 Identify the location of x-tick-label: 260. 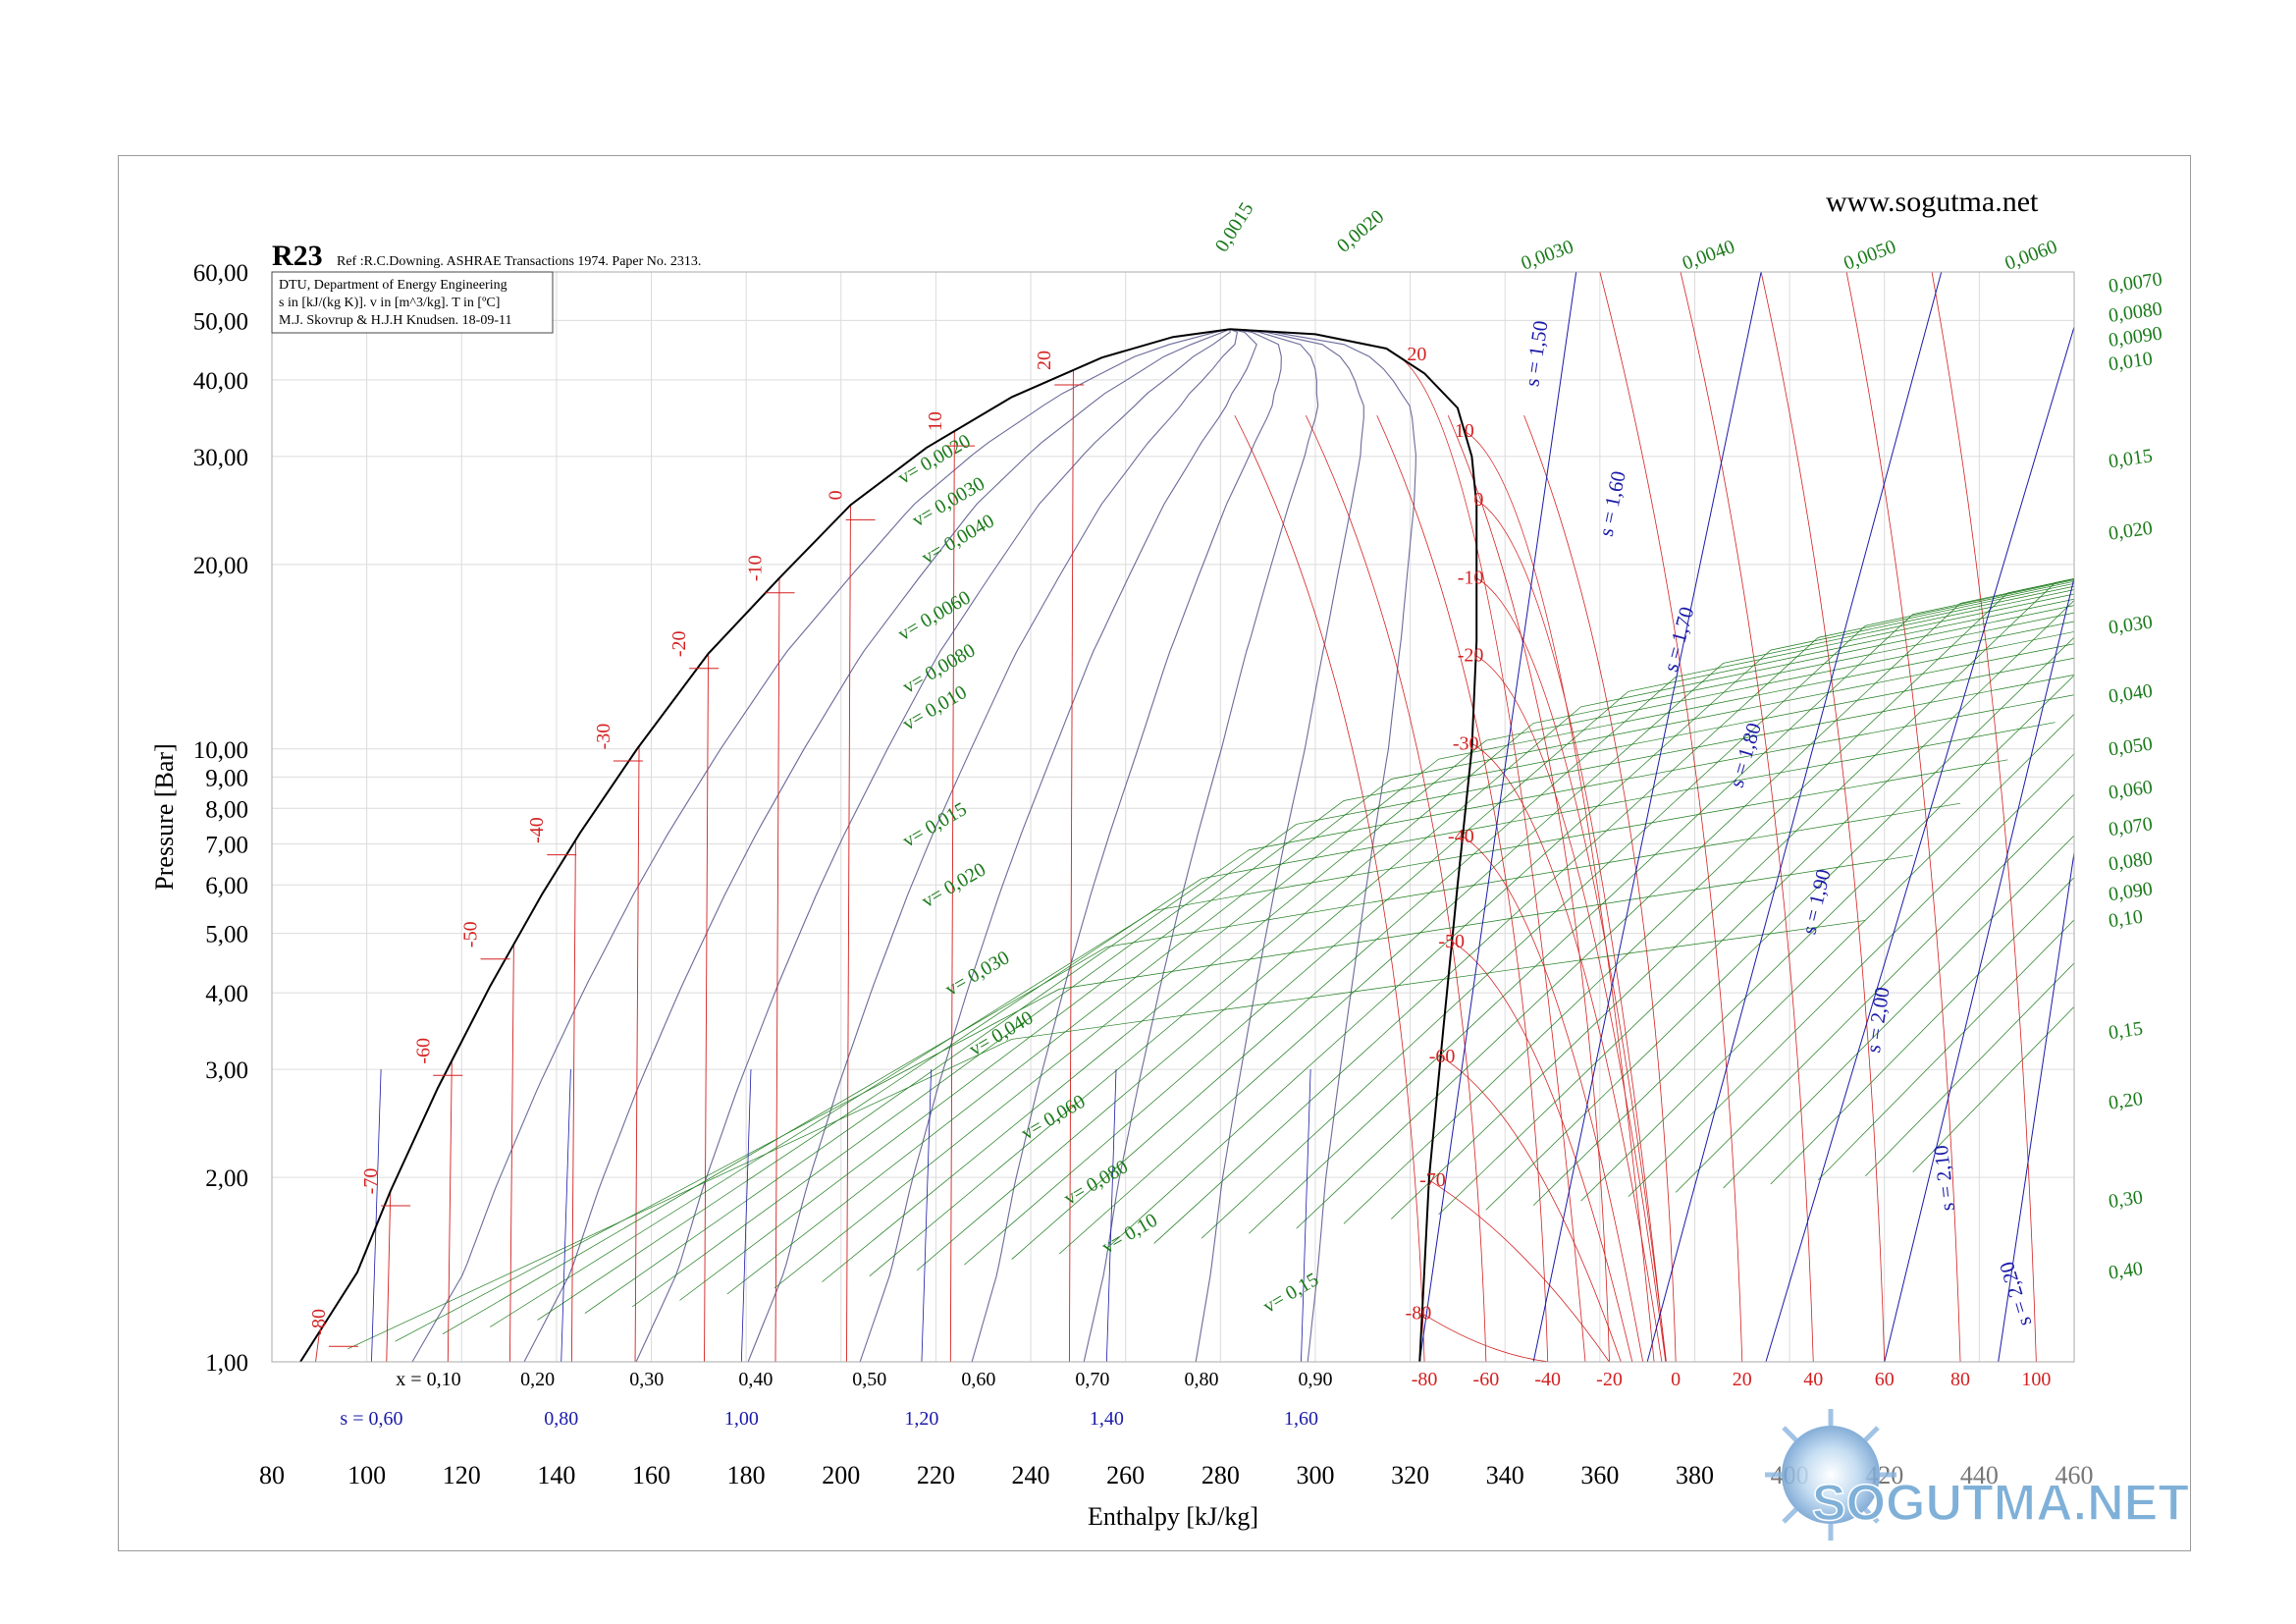
(1125, 1475).